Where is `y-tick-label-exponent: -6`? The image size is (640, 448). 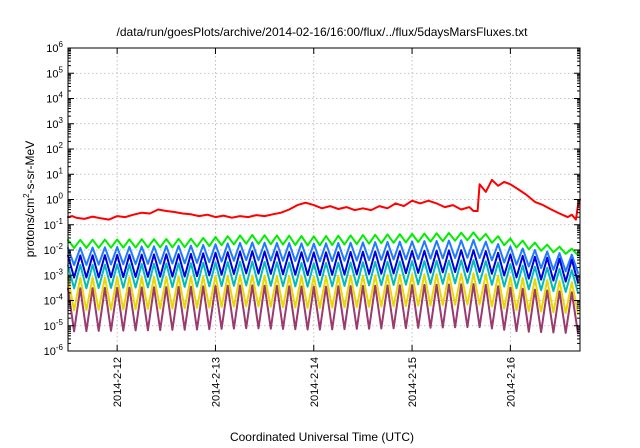
y-tick-label-exponent: -6 is located at coordinates (60, 347).